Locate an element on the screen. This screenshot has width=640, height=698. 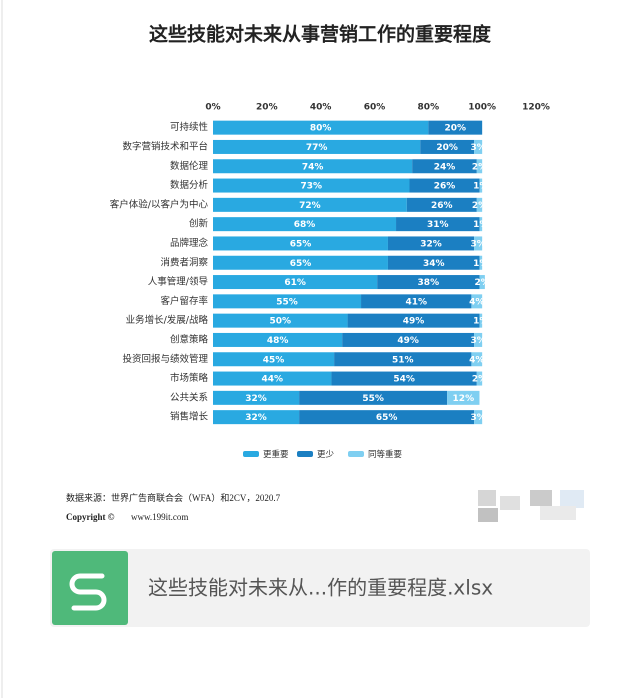
blurred-region is located at coordinates (531, 506).